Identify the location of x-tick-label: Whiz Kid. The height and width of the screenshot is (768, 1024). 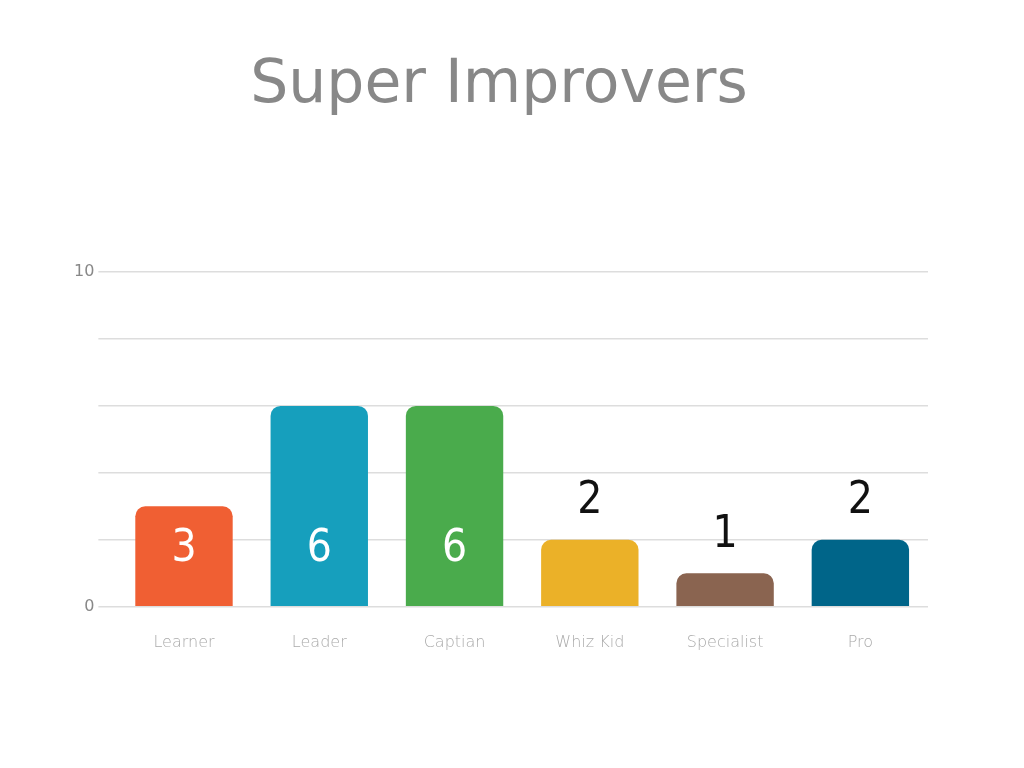
(590, 641).